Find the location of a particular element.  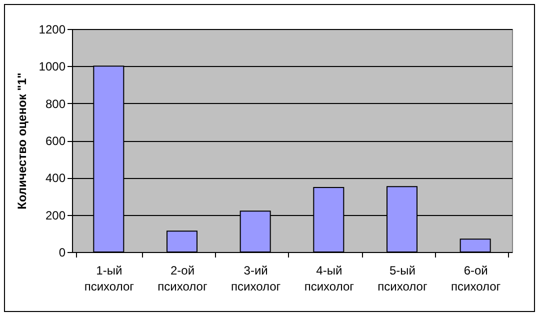

x-tick-label: 1-ый психолог is located at coordinates (109, 279).